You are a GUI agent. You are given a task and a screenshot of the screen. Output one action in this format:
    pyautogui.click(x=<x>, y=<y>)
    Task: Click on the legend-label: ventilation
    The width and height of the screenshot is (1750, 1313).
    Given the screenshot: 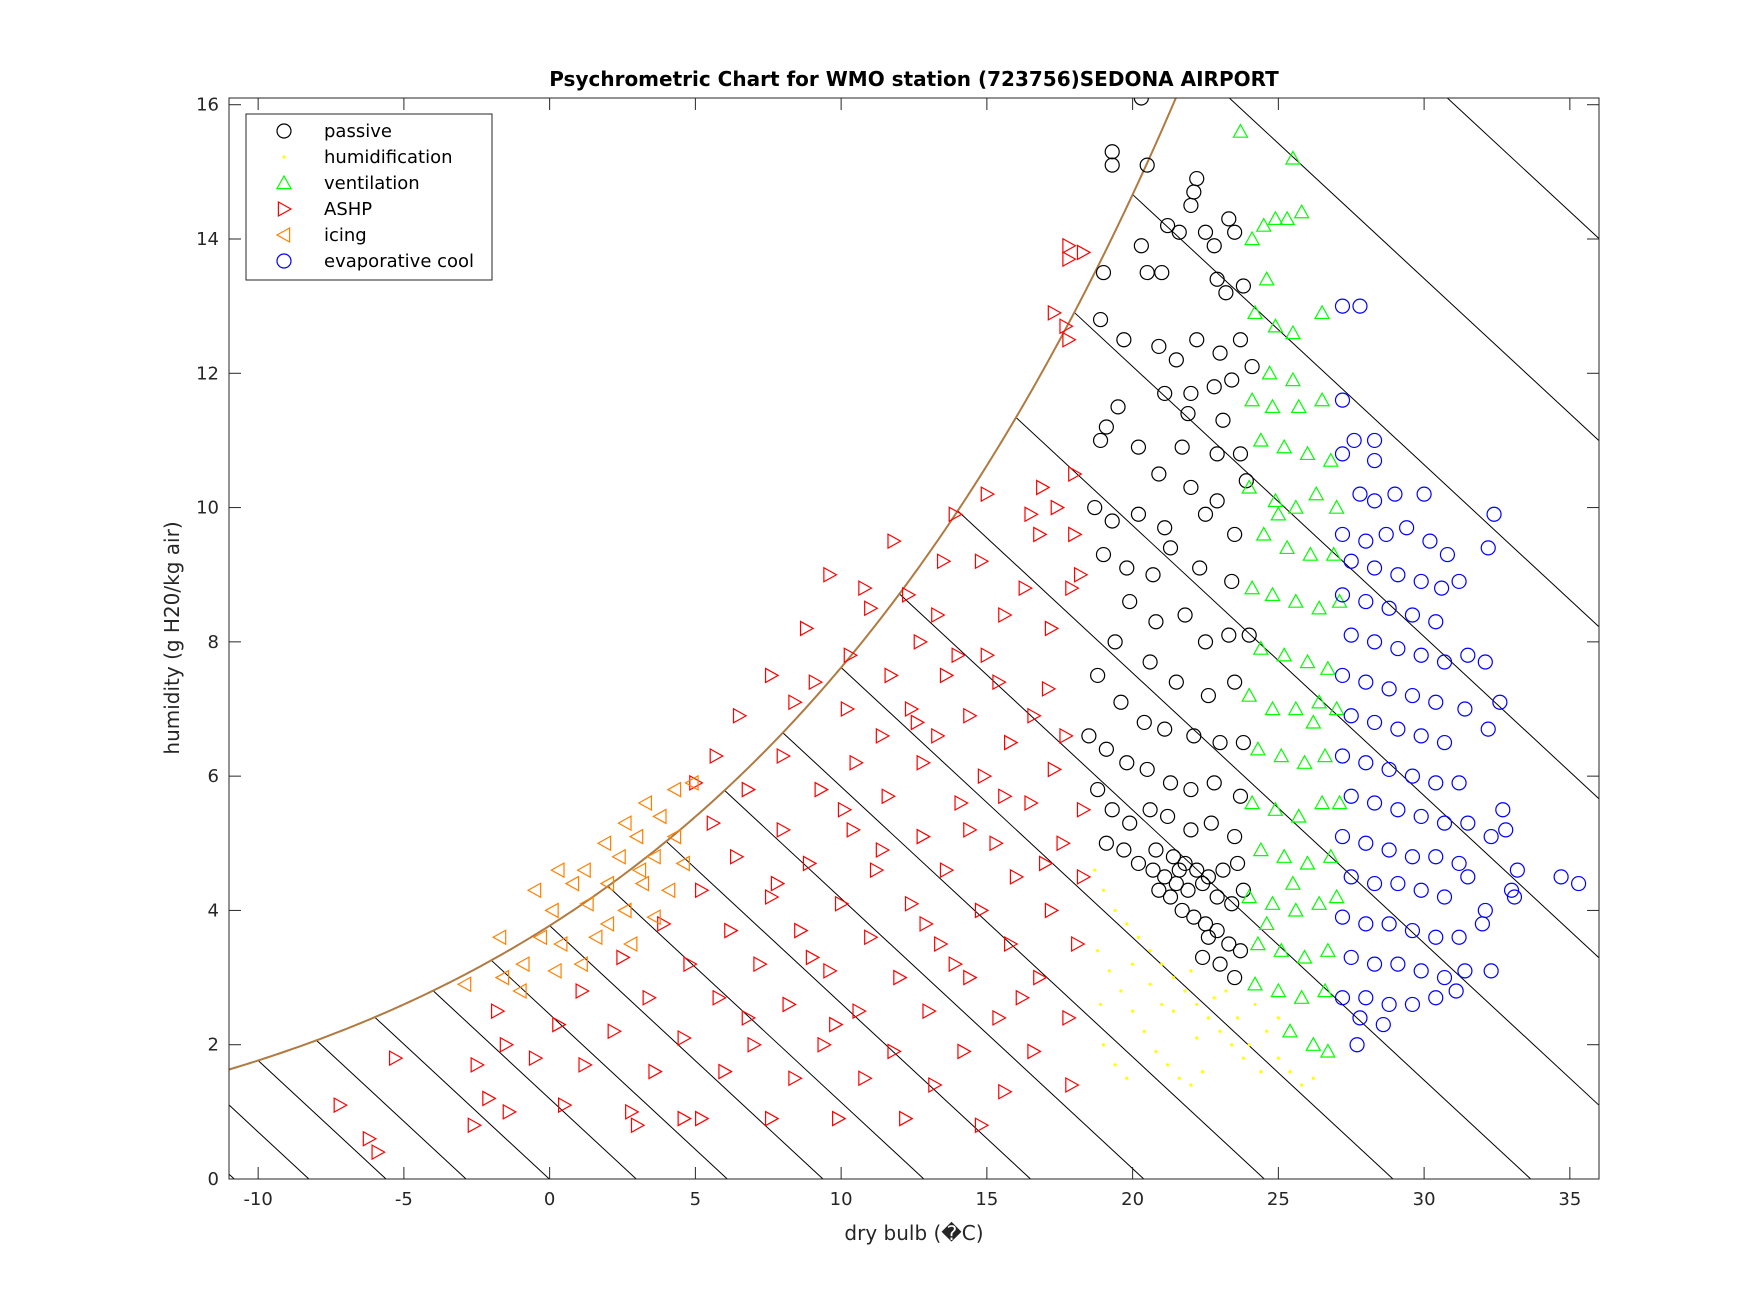 What is the action you would take?
    pyautogui.click(x=372, y=183)
    